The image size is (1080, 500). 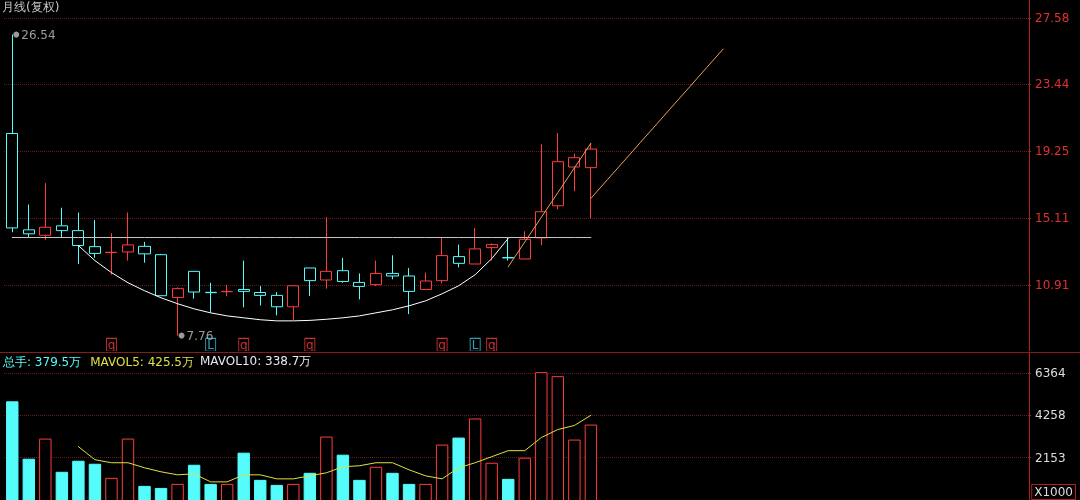 I want to click on data-label: 26.54, so click(x=38, y=34).